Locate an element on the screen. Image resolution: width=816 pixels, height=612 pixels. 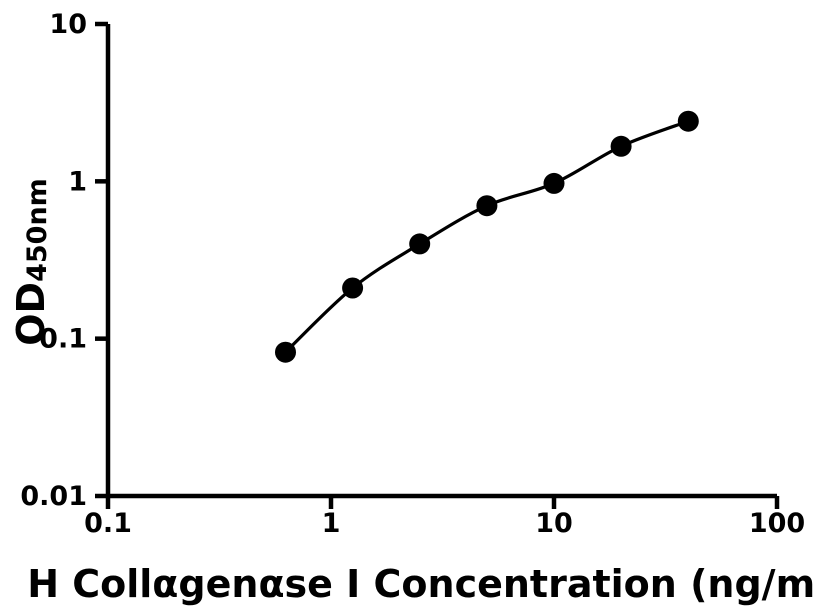
y-axis-title: OD450nm is located at coordinates (31, 262).